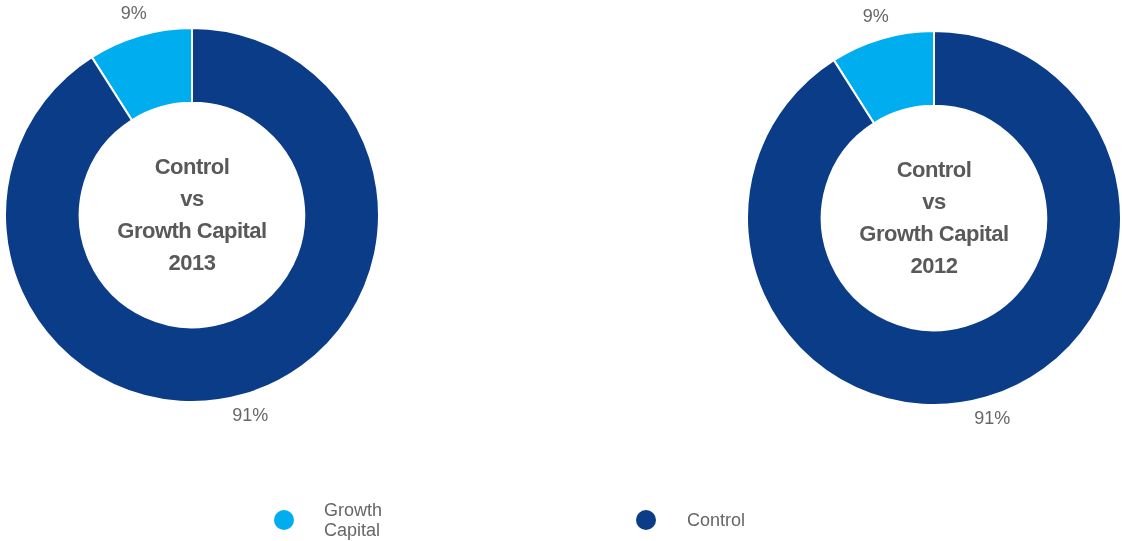 The image size is (1122, 541). What do you see at coordinates (934, 217) in the screenshot?
I see `text: Control vs Growth Capital 2012` at bounding box center [934, 217].